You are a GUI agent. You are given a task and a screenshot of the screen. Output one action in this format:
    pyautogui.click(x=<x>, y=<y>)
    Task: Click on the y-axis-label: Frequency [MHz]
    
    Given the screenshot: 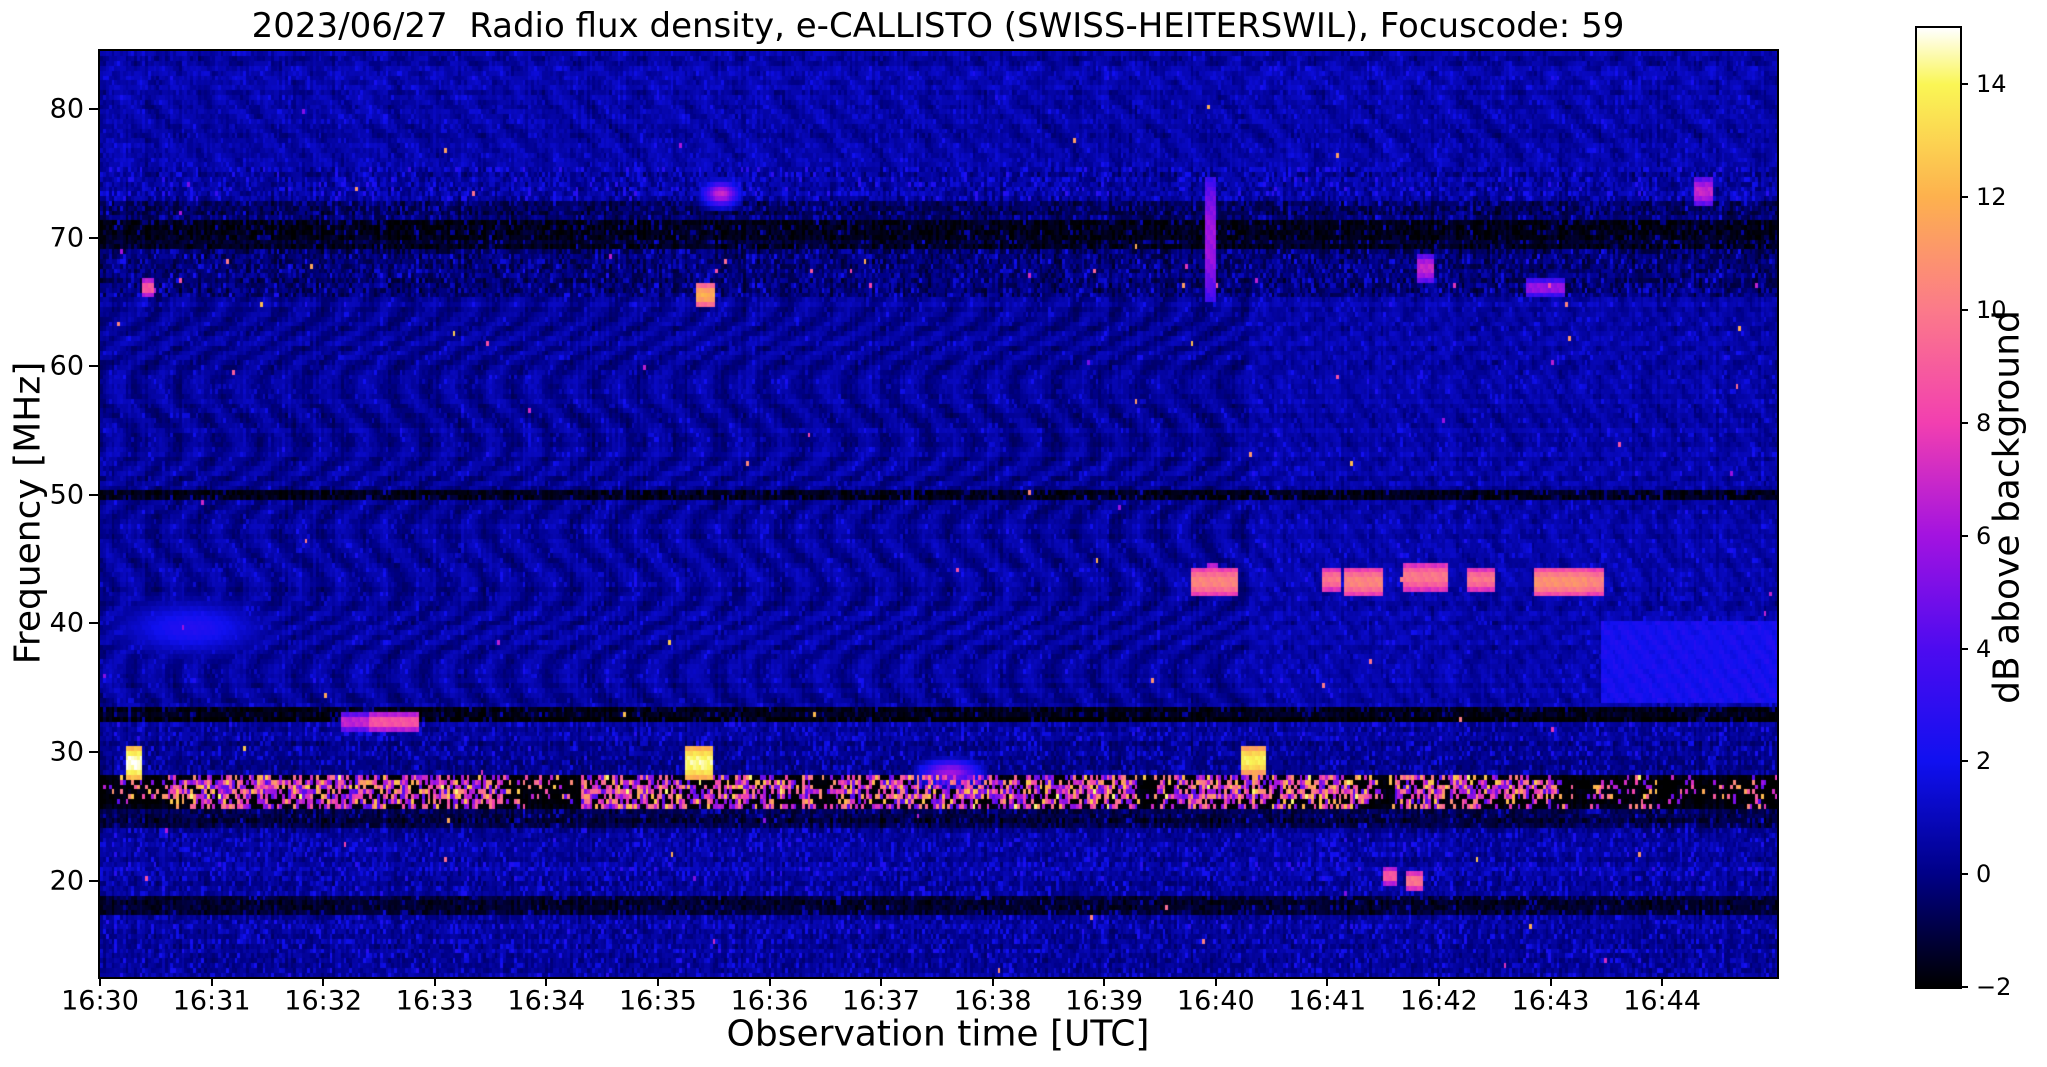 What is the action you would take?
    pyautogui.click(x=28, y=513)
    